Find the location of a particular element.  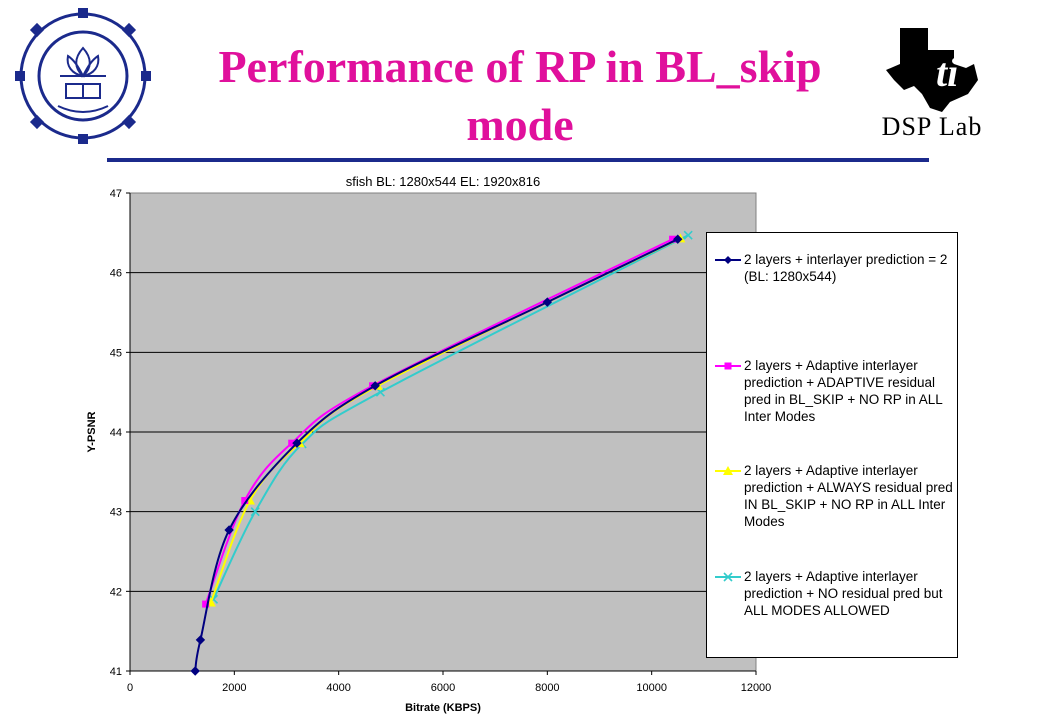

y-tick-label: 47 is located at coordinates (116, 194).